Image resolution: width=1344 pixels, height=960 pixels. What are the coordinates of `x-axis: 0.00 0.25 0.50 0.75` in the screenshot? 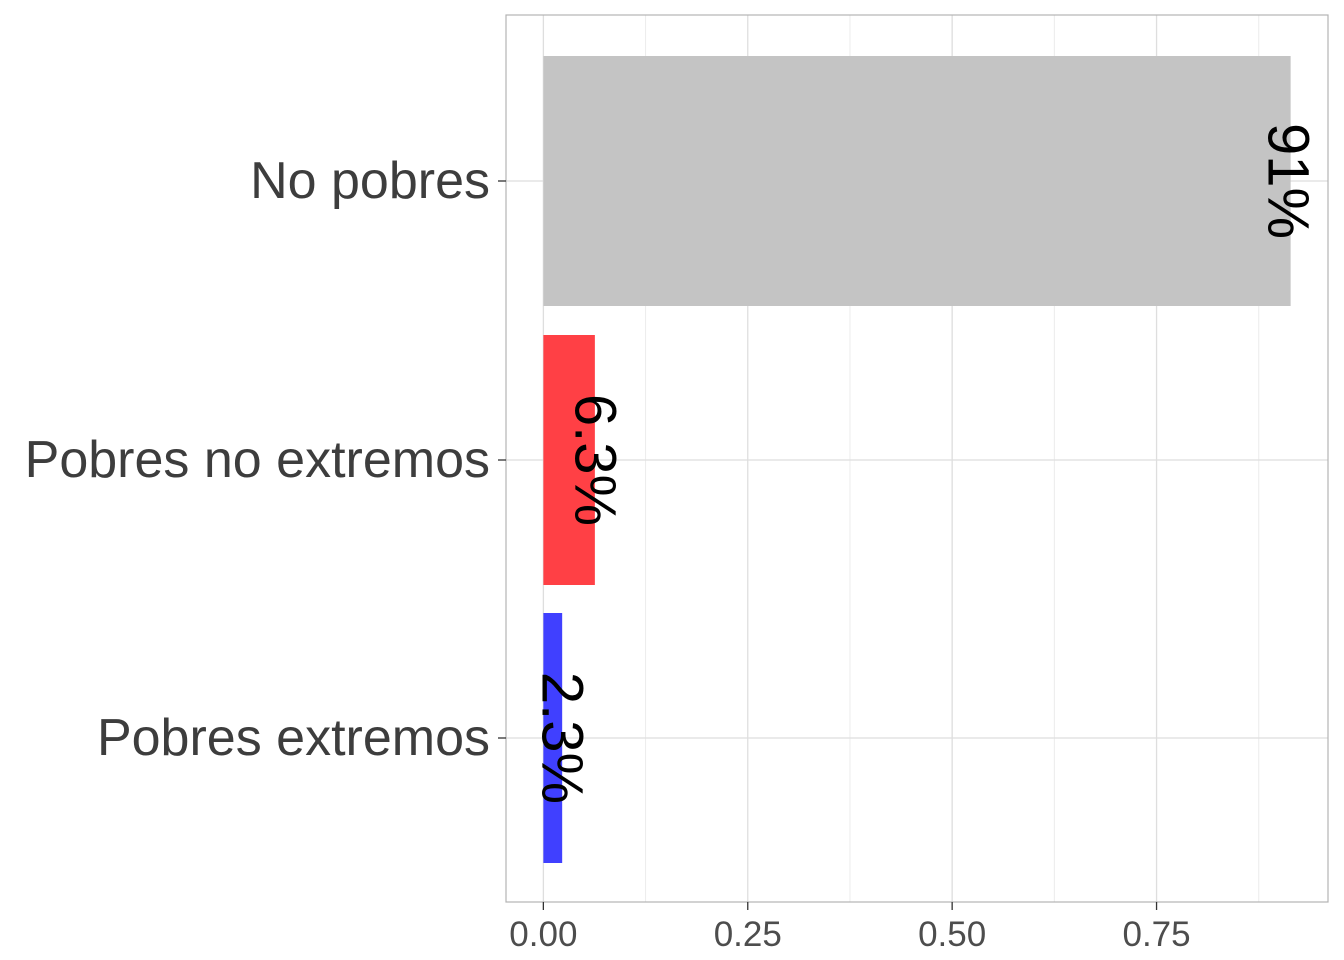 It's located at (850, 928).